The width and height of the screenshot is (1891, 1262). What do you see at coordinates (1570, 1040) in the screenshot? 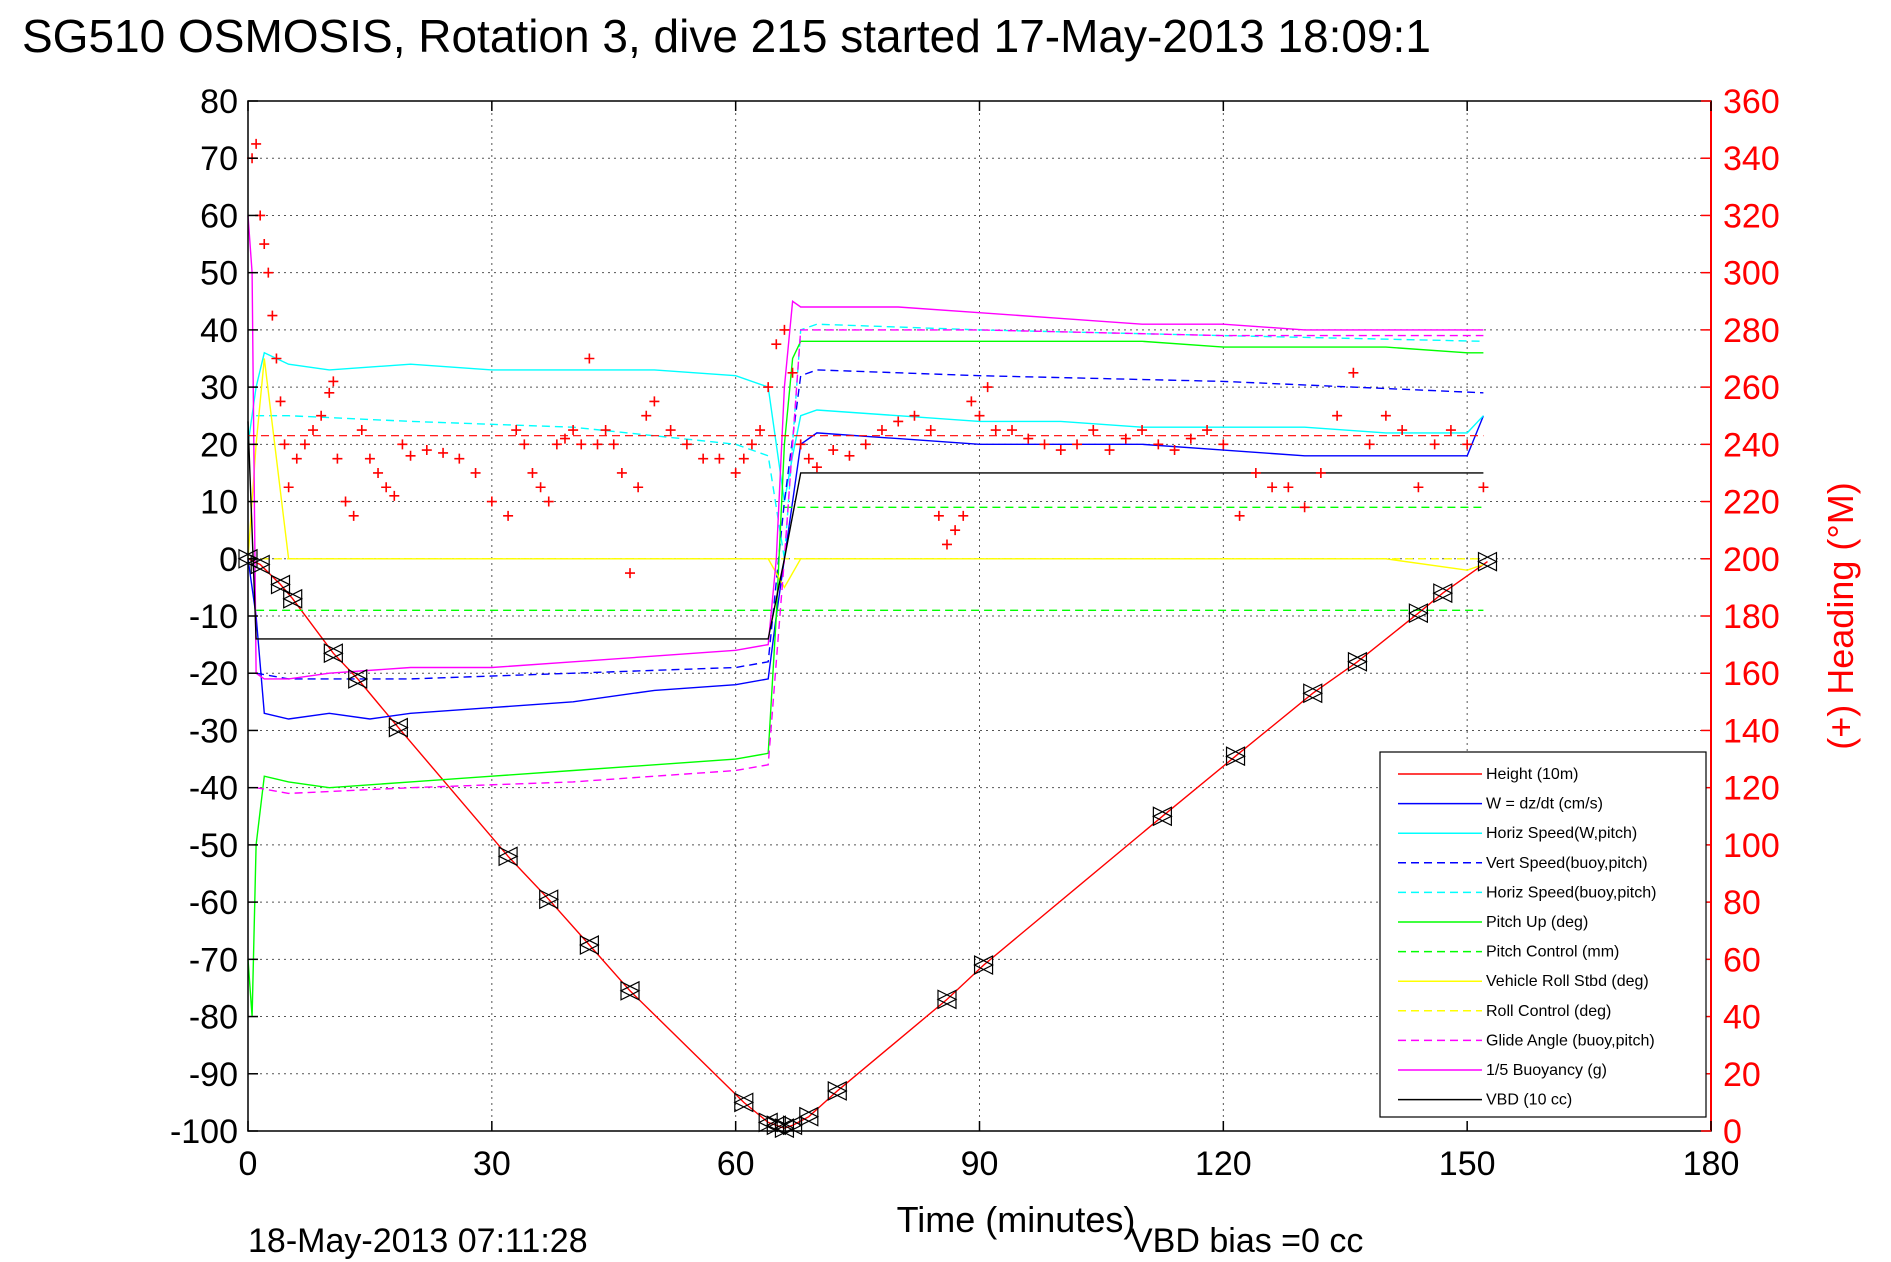
I see `legend-label-9: Glide Angle (buoy,pitch)` at bounding box center [1570, 1040].